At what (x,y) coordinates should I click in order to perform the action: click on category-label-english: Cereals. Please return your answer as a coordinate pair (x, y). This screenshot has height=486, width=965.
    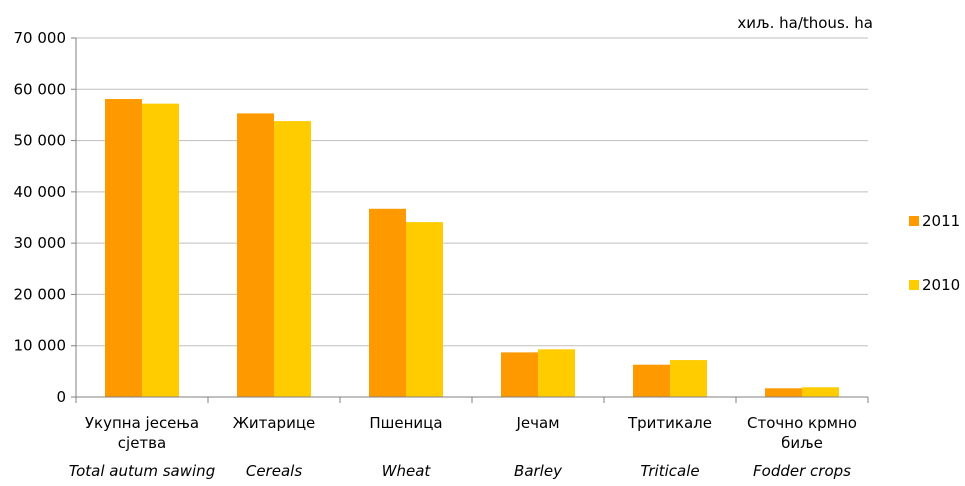
    Looking at the image, I should click on (274, 471).